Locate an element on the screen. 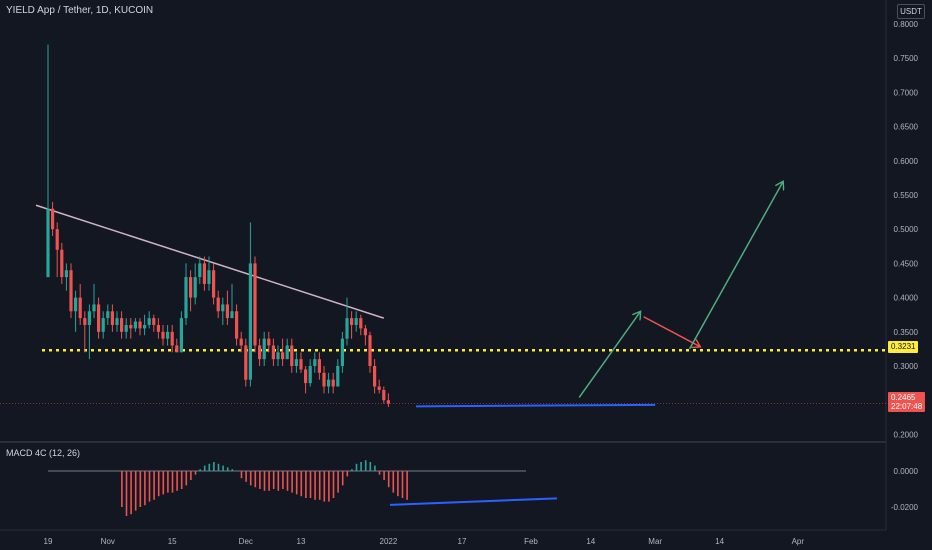 This screenshot has width=932, height=550. x-tick-label: 15 is located at coordinates (172, 541).